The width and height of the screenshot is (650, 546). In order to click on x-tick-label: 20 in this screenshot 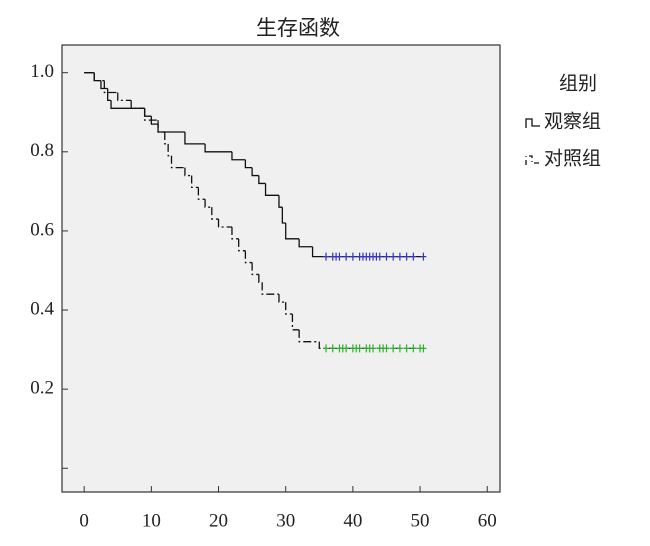, I will do `click(218, 520)`.